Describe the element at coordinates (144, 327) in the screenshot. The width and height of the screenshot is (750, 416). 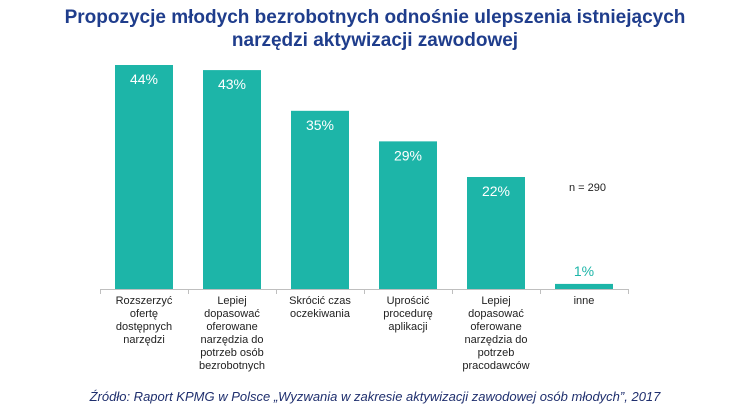
I see `category-label-line: dostępnych` at that location.